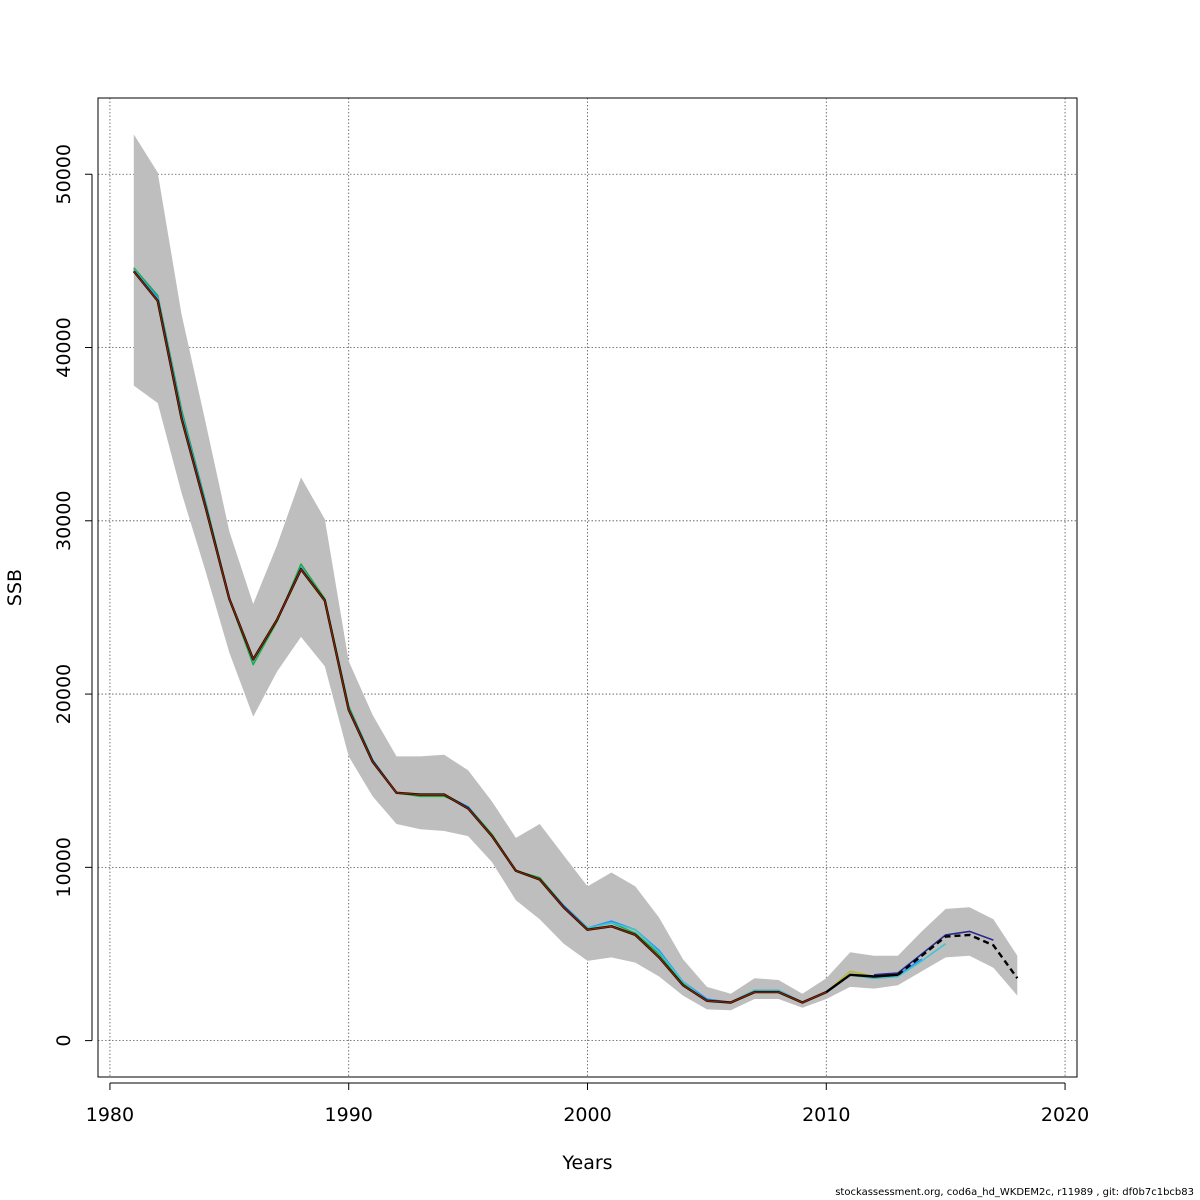 The image size is (1200, 1200). What do you see at coordinates (110, 1115) in the screenshot?
I see `x-tick-label: 1980` at bounding box center [110, 1115].